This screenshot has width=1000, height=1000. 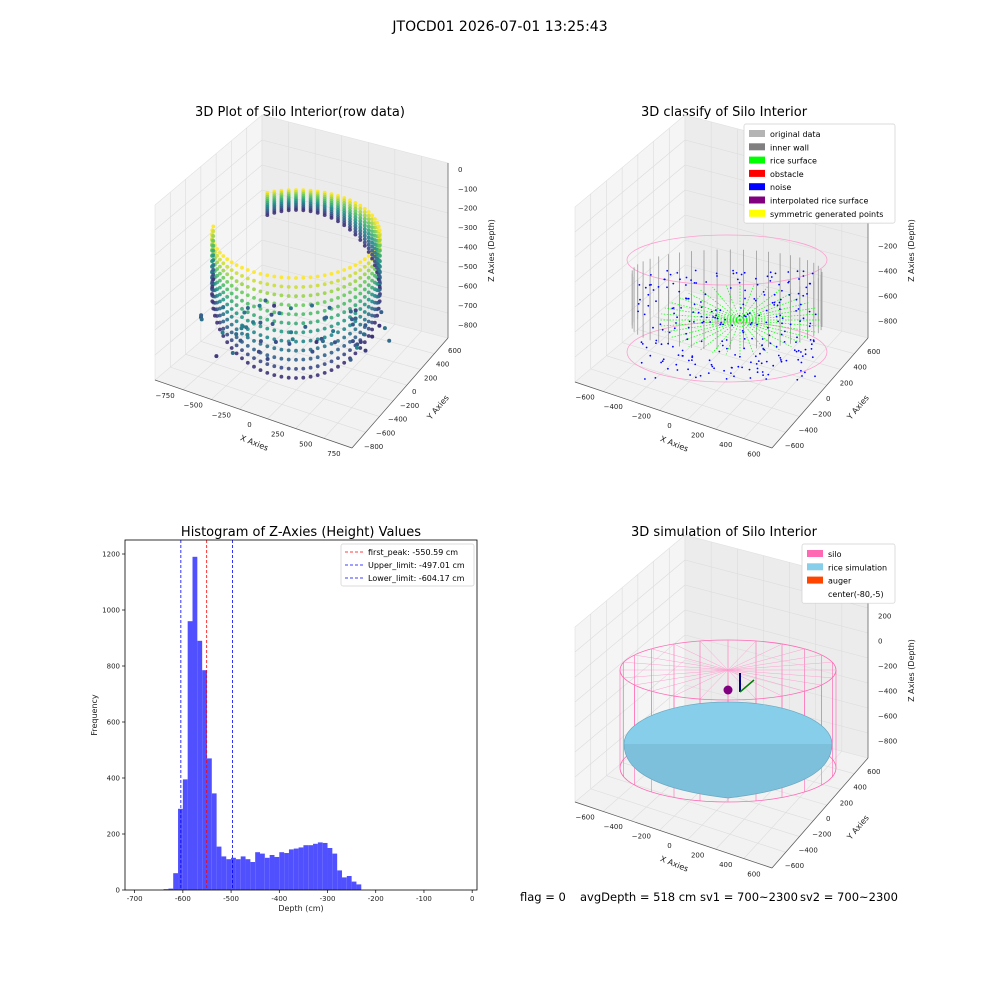 What do you see at coordinates (499, 27) in the screenshot?
I see `figure-suptitle: JTOCD01 2026-07-01 13:25:43` at bounding box center [499, 27].